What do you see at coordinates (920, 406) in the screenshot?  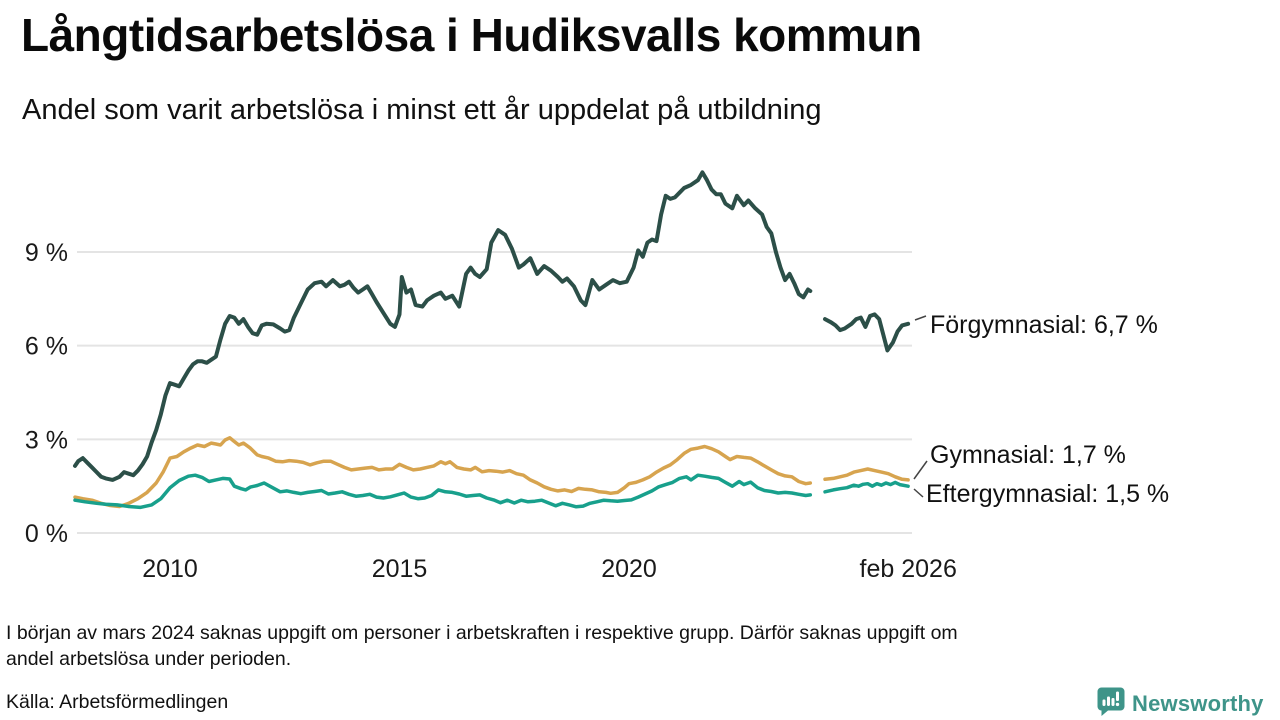 I see `label-leader-lines` at bounding box center [920, 406].